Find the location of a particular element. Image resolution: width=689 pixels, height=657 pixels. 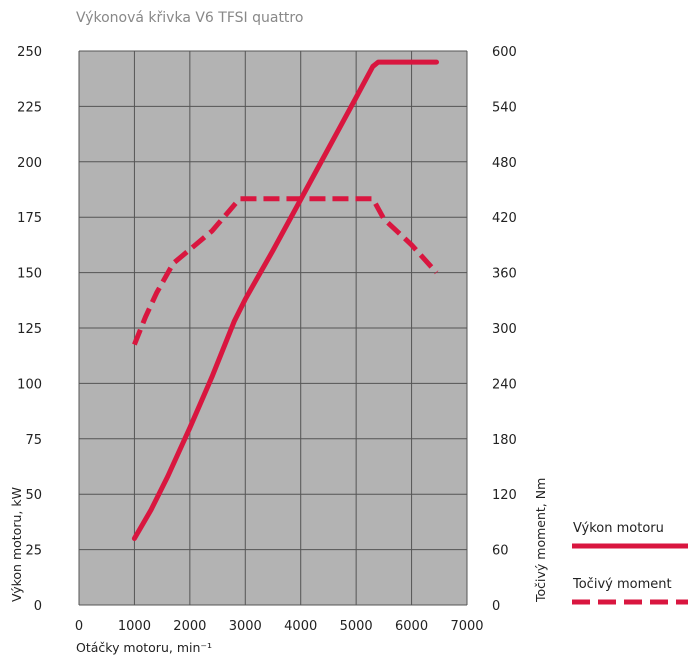

x-tick-label: 1000 is located at coordinates (134, 626).